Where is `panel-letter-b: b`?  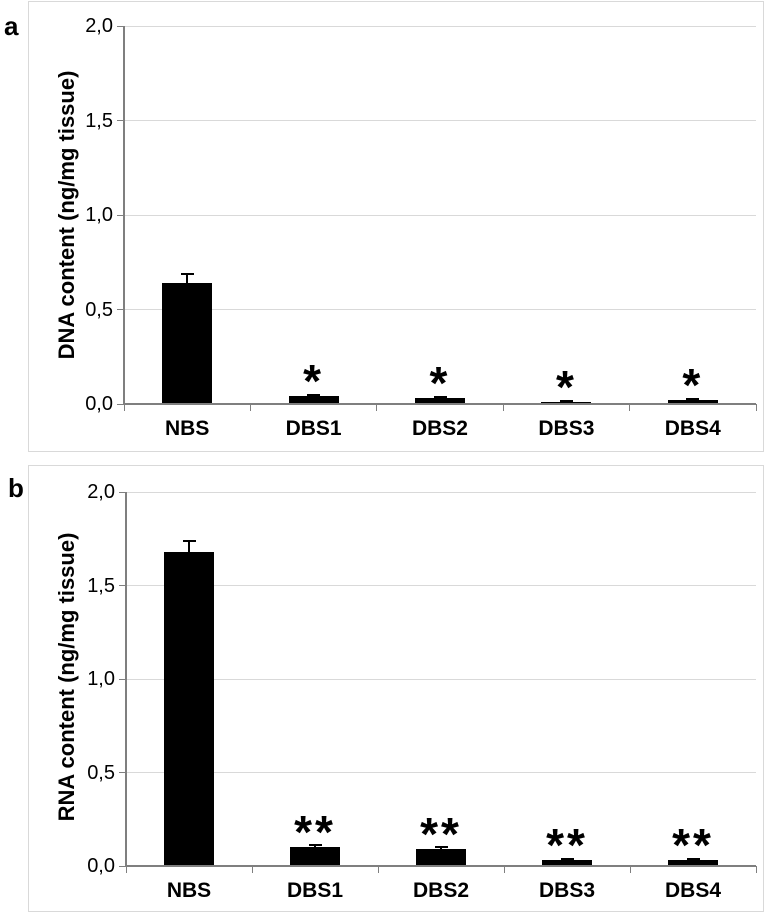
panel-letter-b: b is located at coordinates (16, 488).